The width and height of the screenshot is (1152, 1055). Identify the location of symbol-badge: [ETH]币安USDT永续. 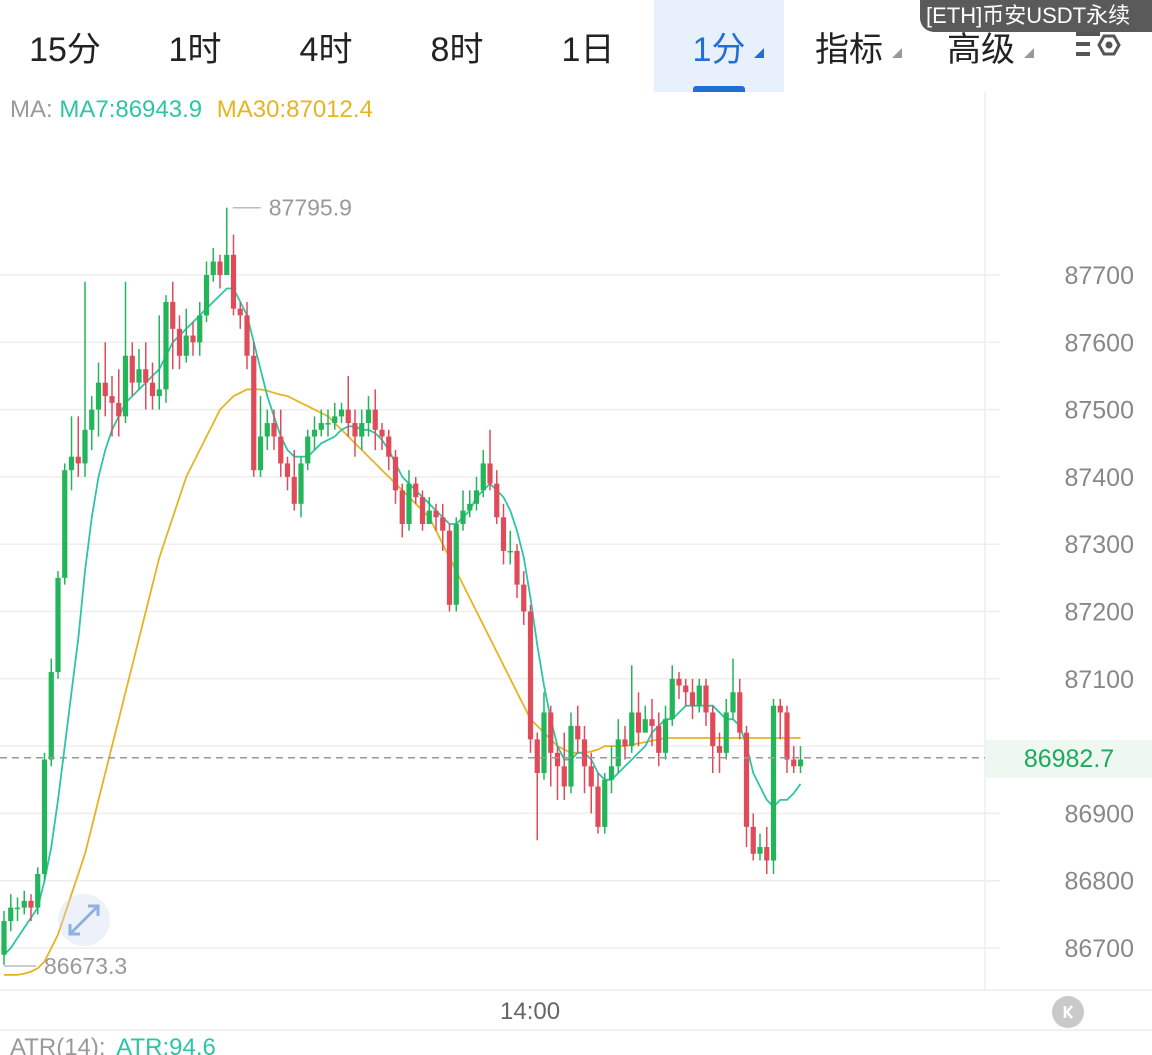
(1036, 16).